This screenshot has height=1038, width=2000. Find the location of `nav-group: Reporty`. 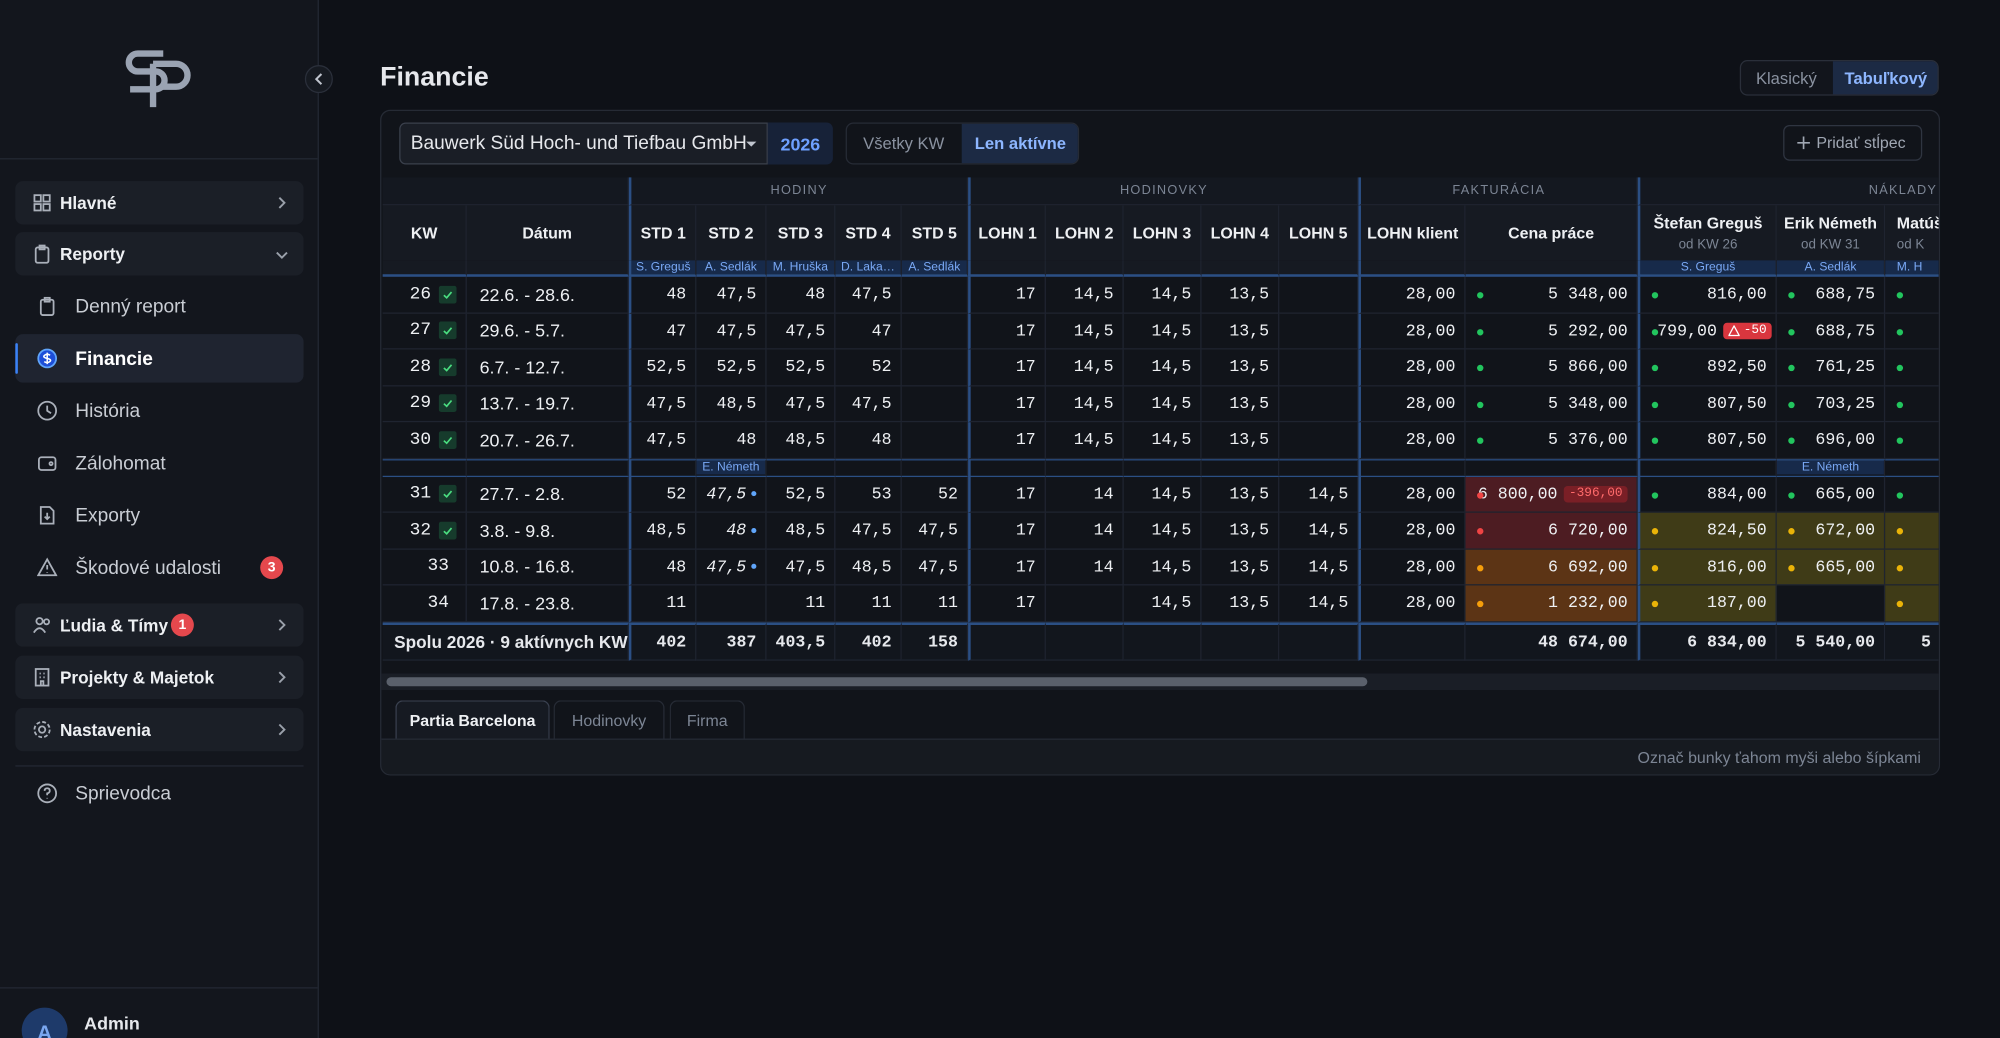

nav-group: Reporty is located at coordinates (159, 254).